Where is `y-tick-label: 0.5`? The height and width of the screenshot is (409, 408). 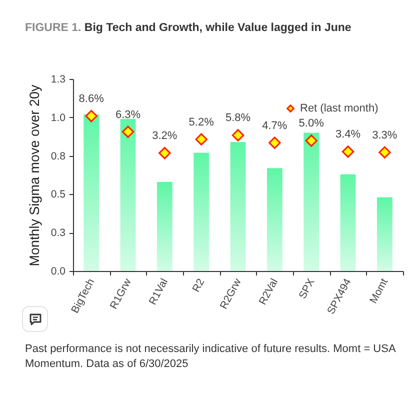 y-tick-label: 0.5 is located at coordinates (58, 194).